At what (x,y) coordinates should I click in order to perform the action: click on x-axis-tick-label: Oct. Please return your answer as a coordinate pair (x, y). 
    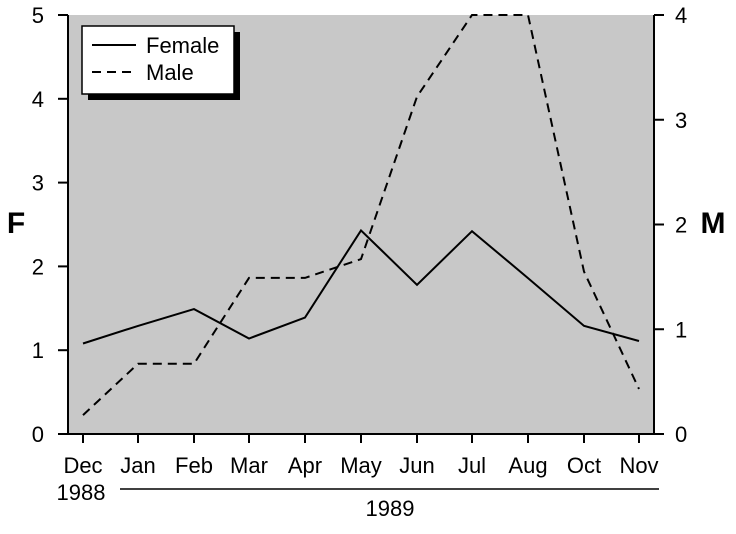
    Looking at the image, I should click on (584, 465).